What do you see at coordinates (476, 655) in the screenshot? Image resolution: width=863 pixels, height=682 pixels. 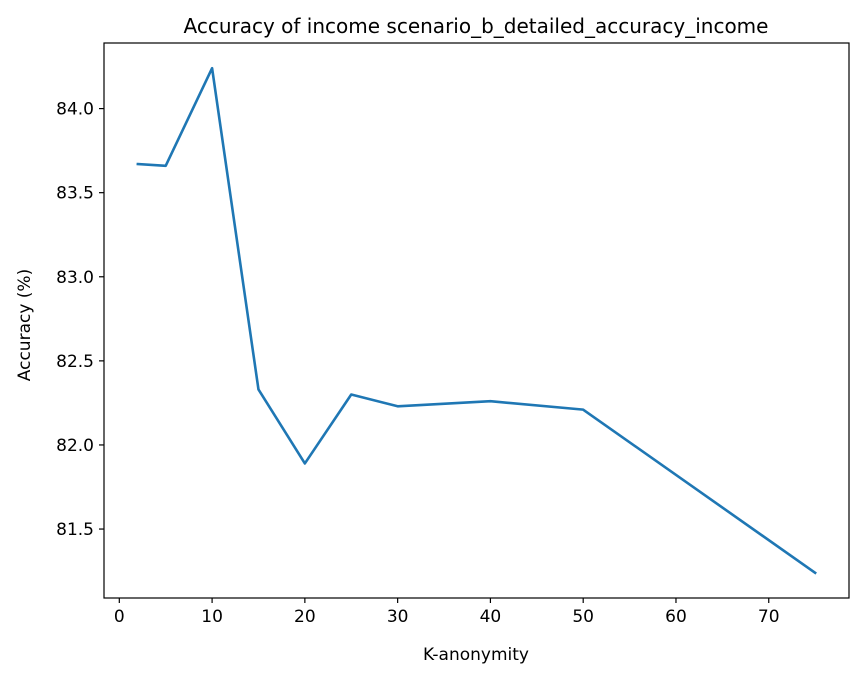 I see `x-axis-label: K-anonymity` at bounding box center [476, 655].